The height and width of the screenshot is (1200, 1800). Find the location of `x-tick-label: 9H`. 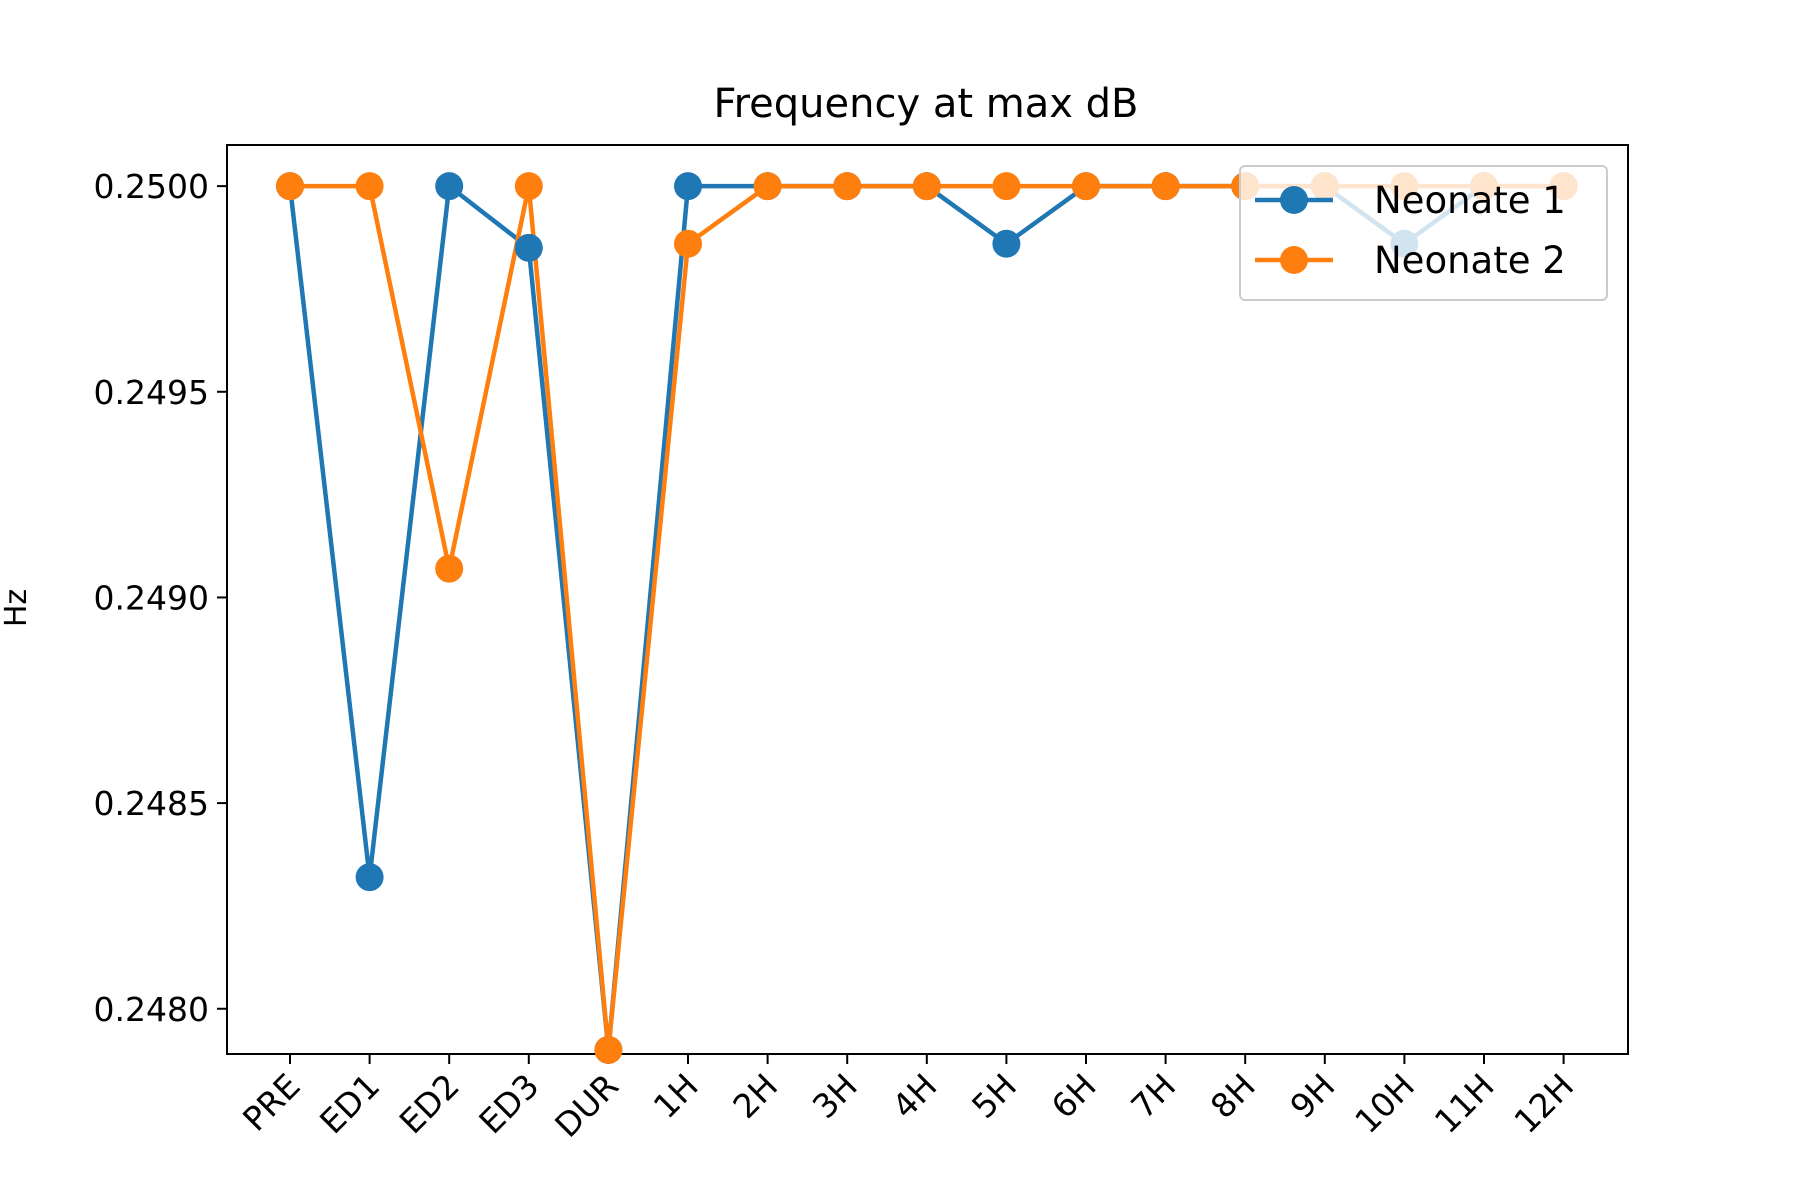

x-tick-label: 9H is located at coordinates (1312, 1096).